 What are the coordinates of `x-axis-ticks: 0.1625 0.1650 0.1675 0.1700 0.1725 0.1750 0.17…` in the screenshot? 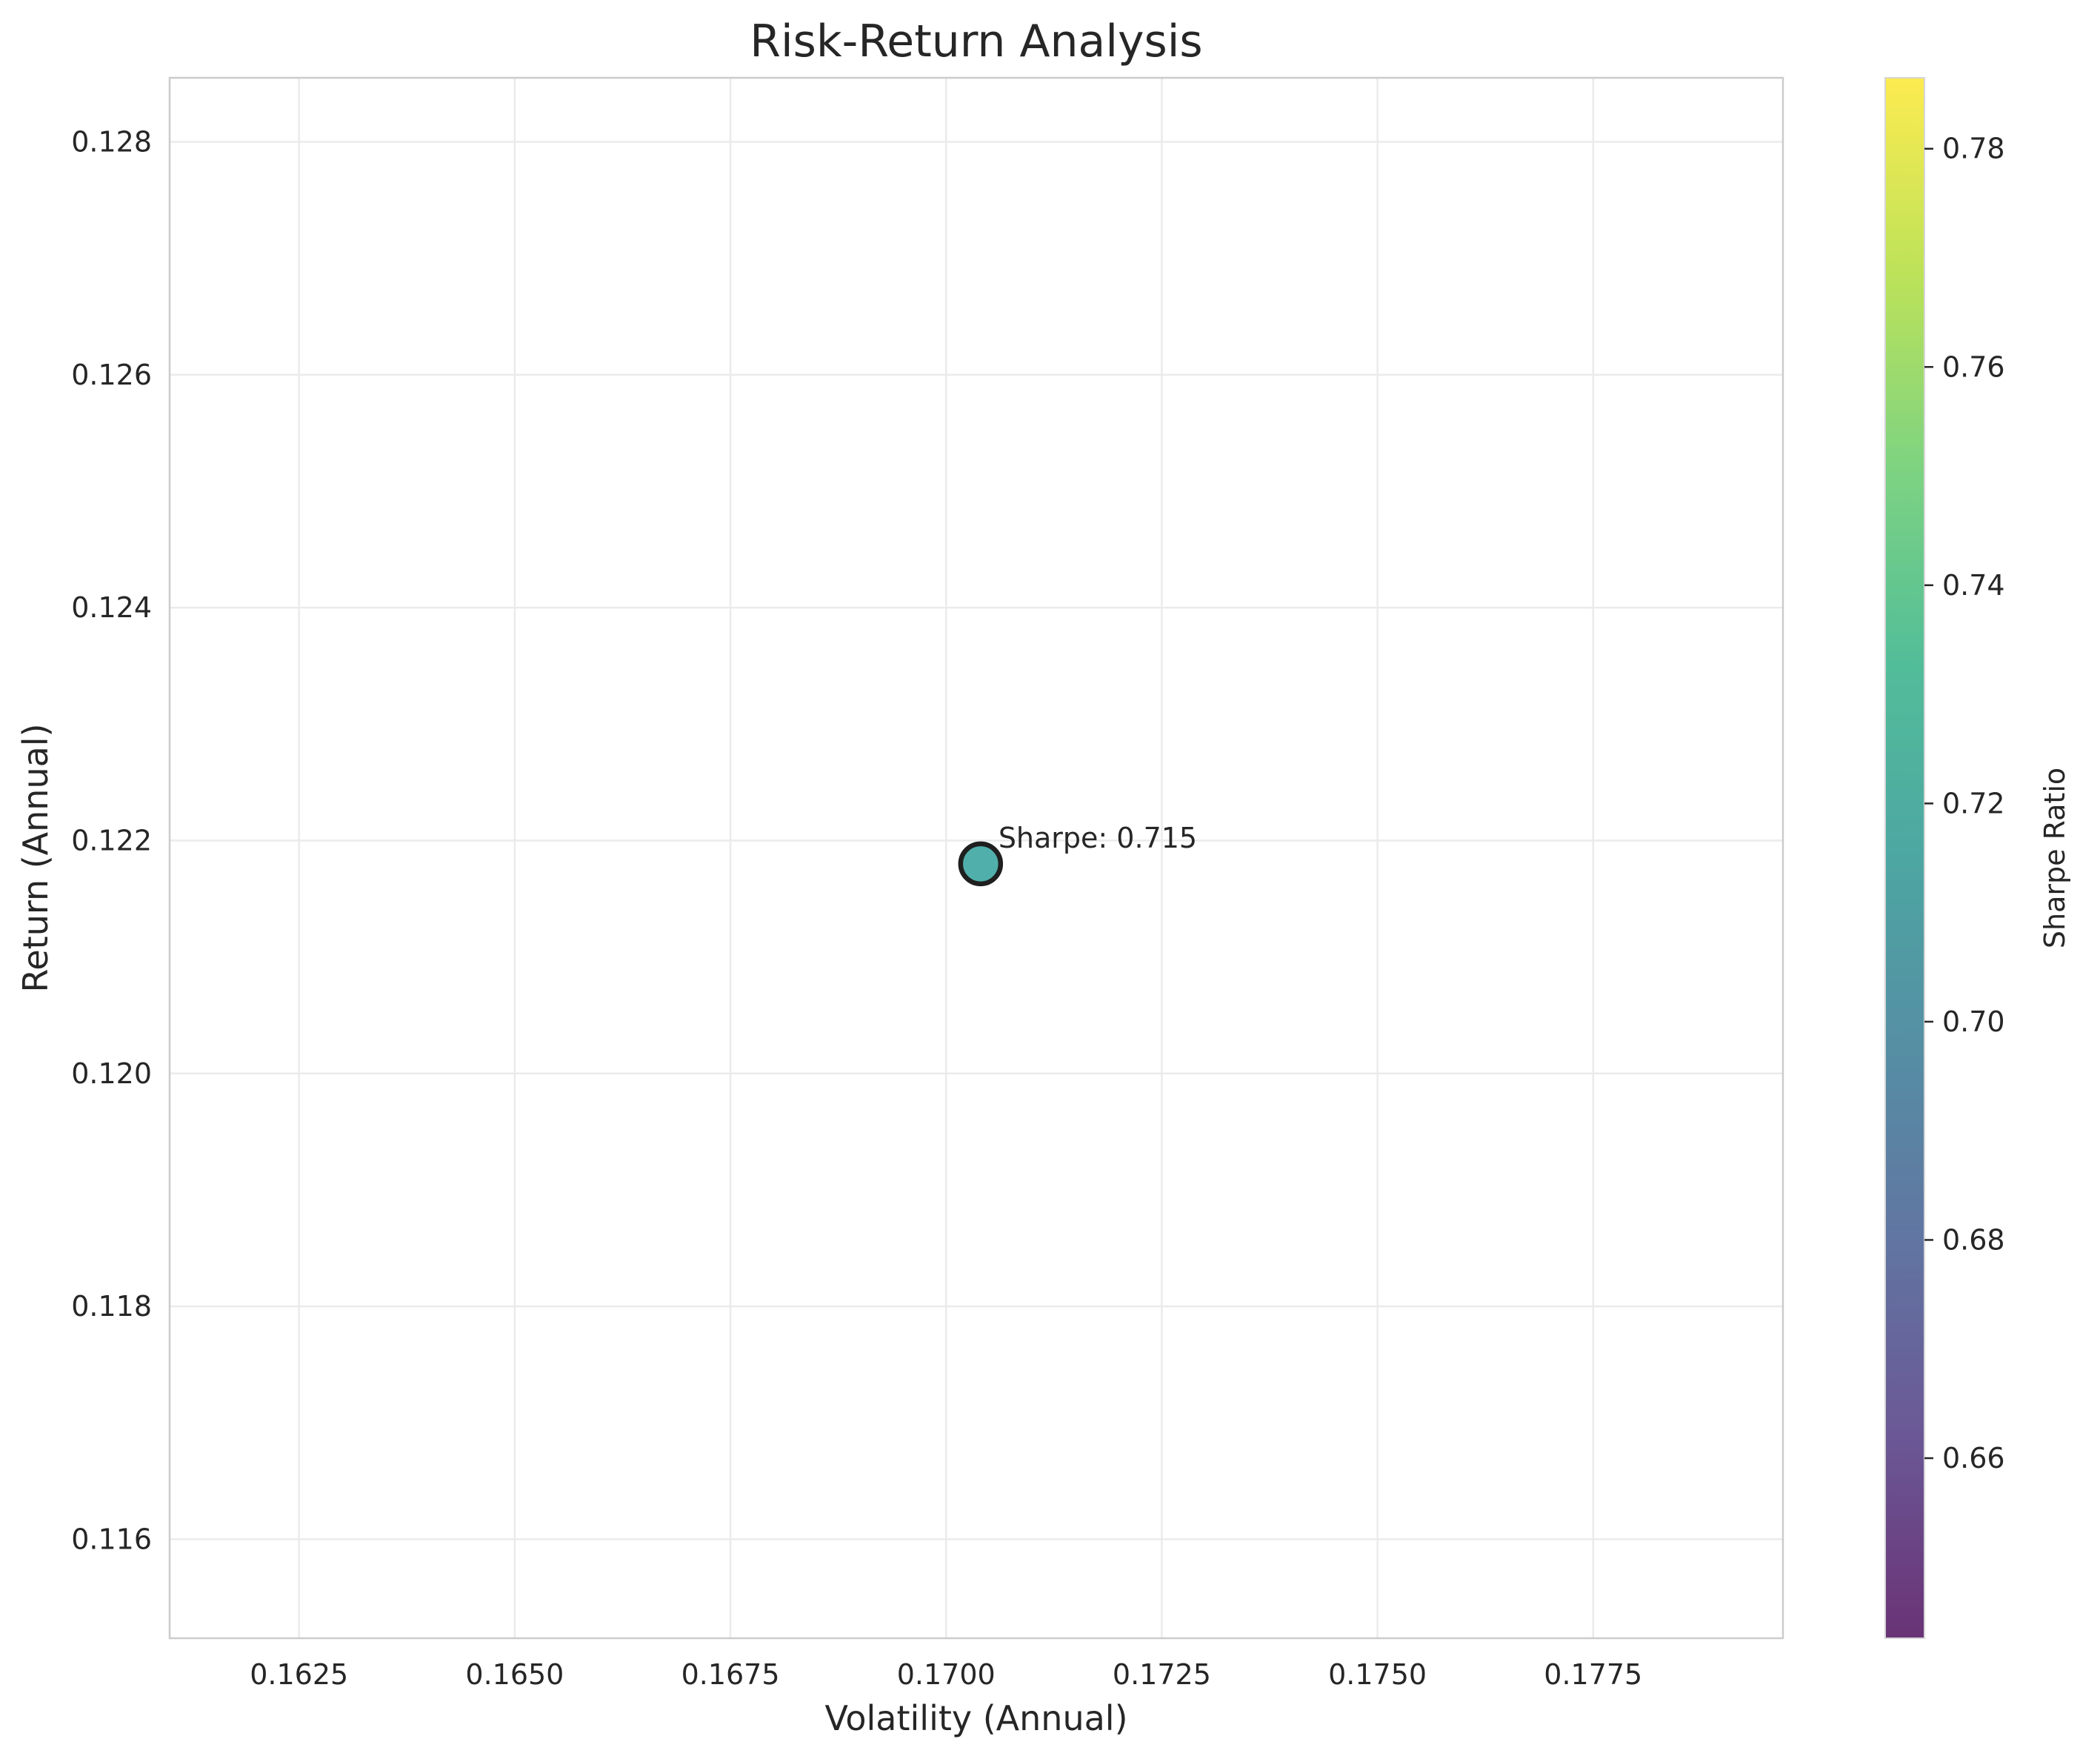 It's located at (946, 1674).